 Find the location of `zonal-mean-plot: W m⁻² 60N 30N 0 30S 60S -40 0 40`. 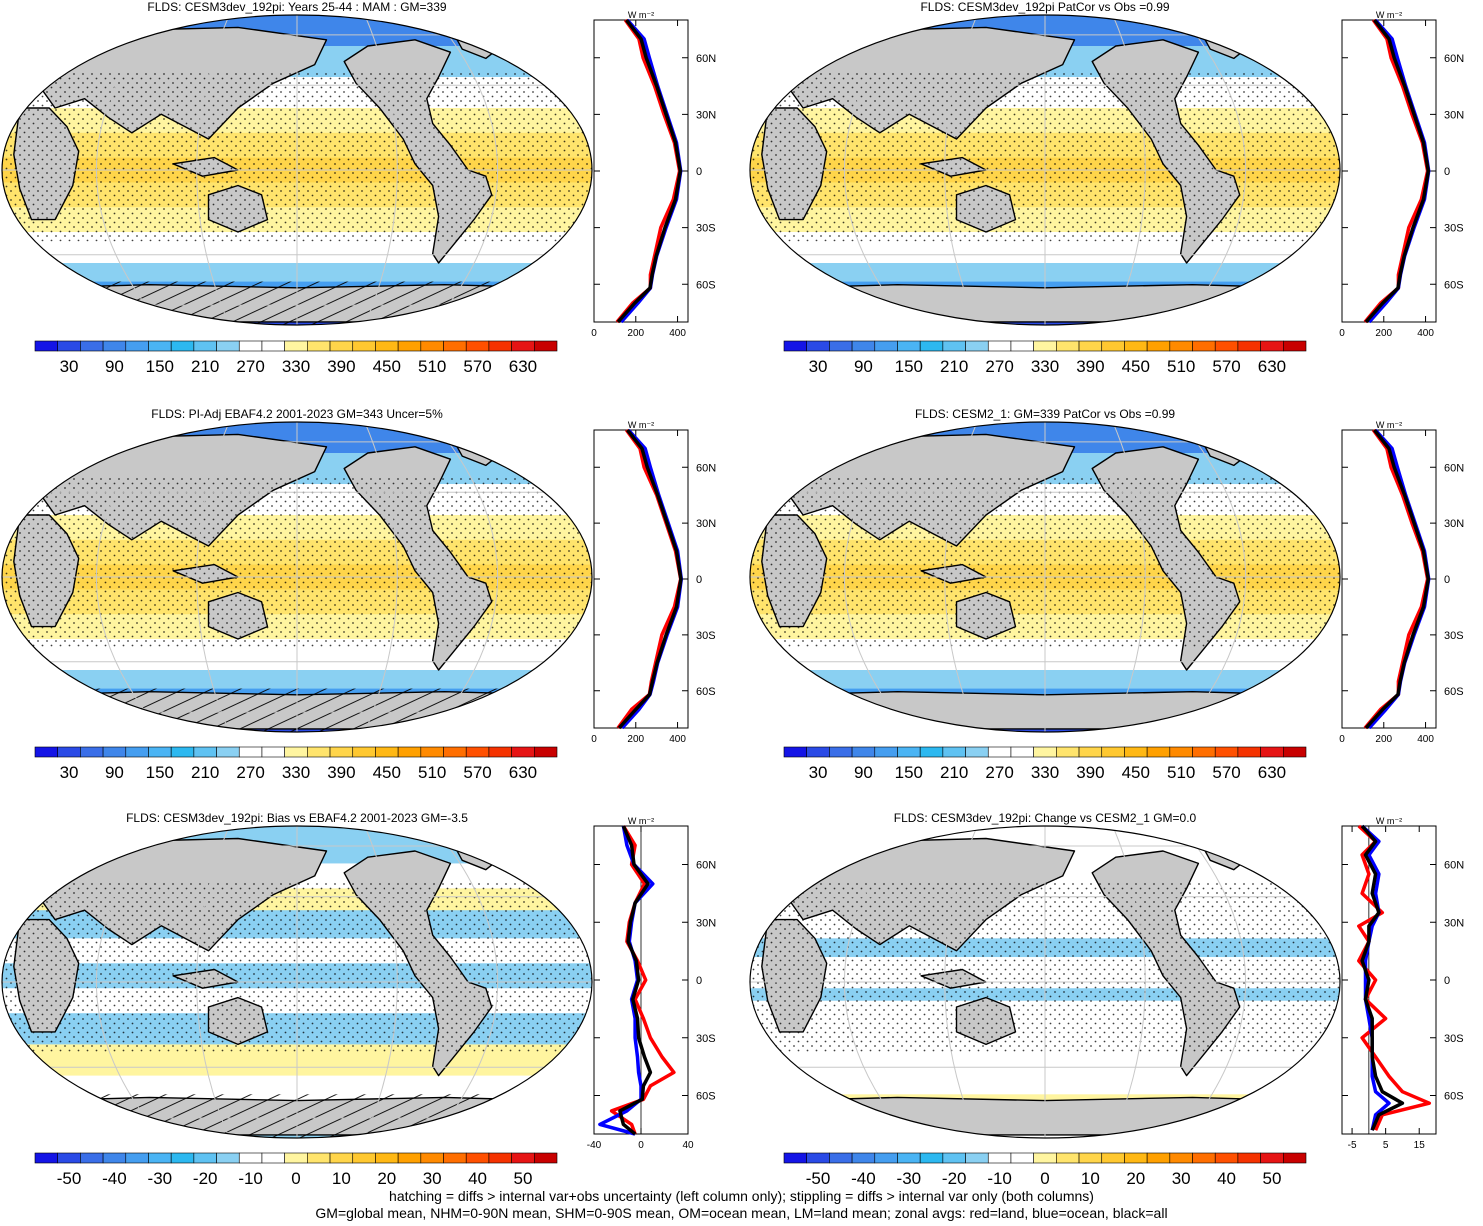

zonal-mean-plot: W m⁻² 60N 30N 0 30S 60S -40 0 40 is located at coordinates (651, 983).